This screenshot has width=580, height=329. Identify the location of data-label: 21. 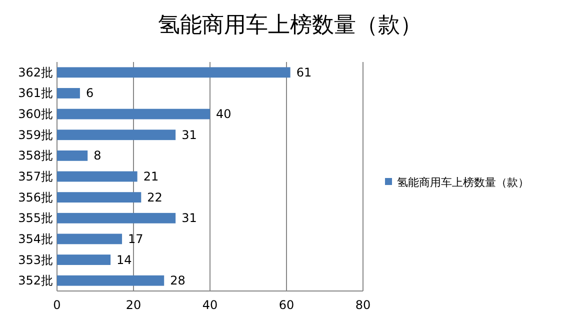
(151, 177).